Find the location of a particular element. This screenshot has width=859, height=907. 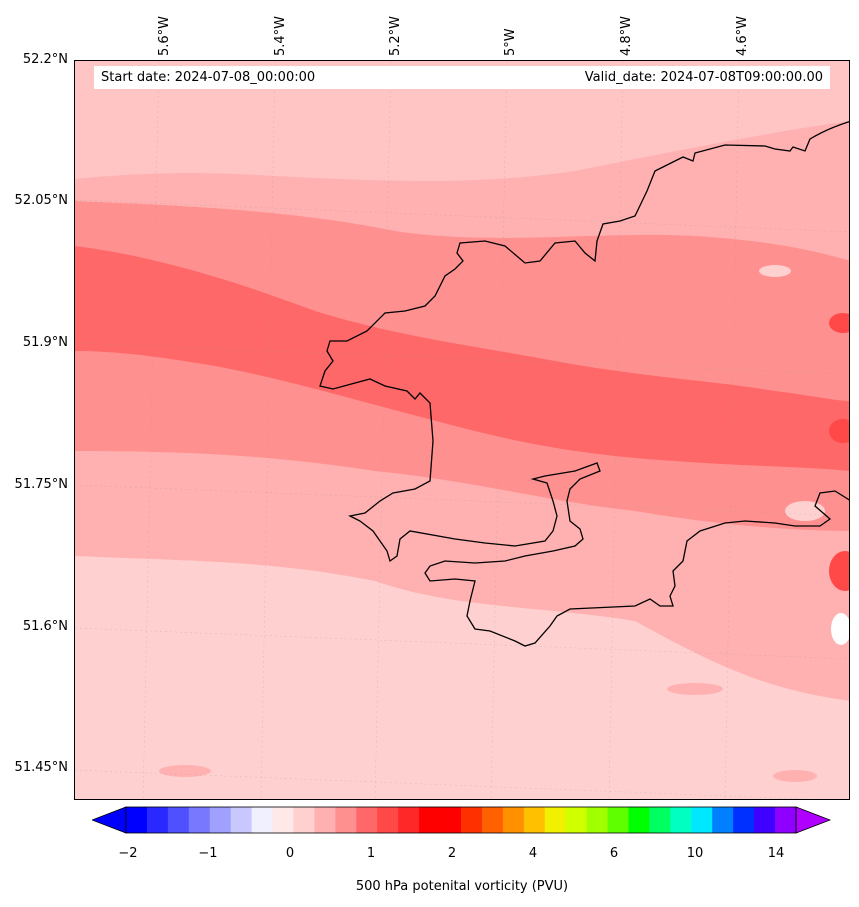

colorbar-tick-8: 10 is located at coordinates (695, 853).